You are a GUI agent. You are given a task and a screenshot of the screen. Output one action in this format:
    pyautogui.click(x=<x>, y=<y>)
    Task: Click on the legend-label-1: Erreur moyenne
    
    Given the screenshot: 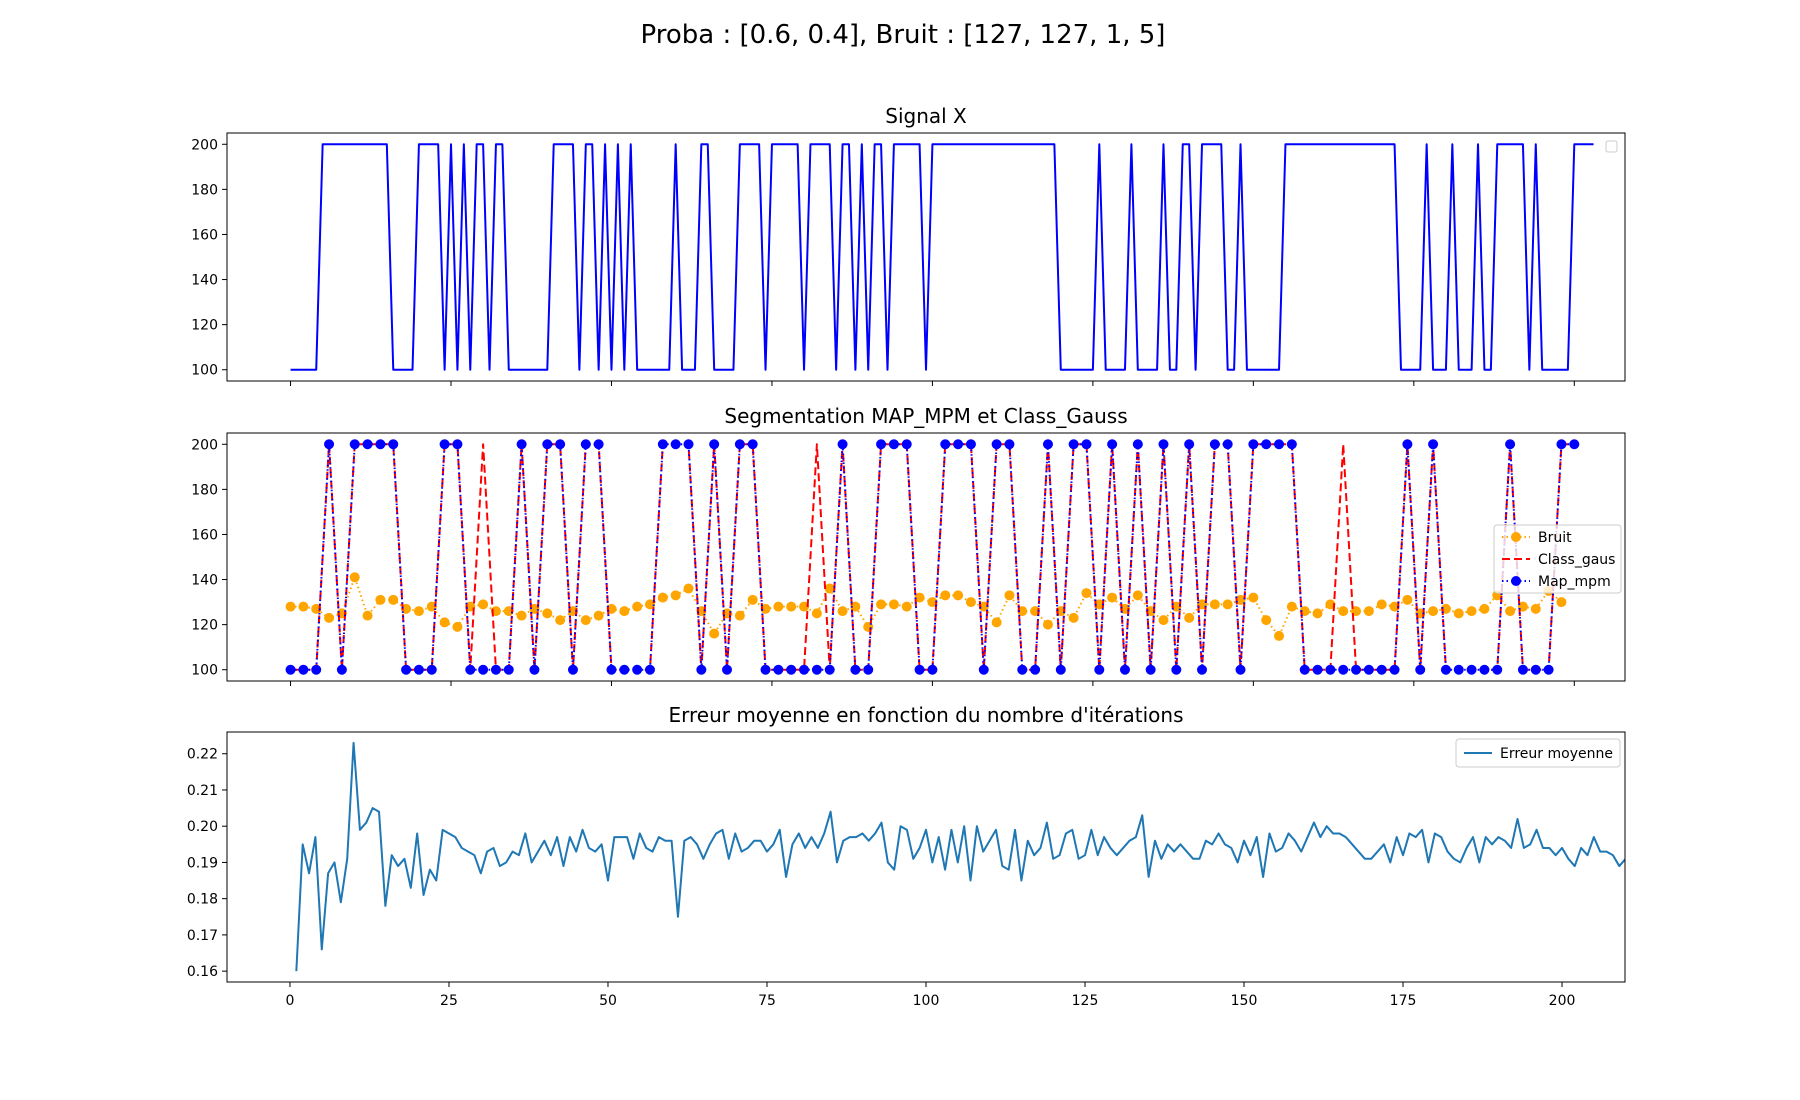 What is the action you would take?
    pyautogui.click(x=1556, y=754)
    